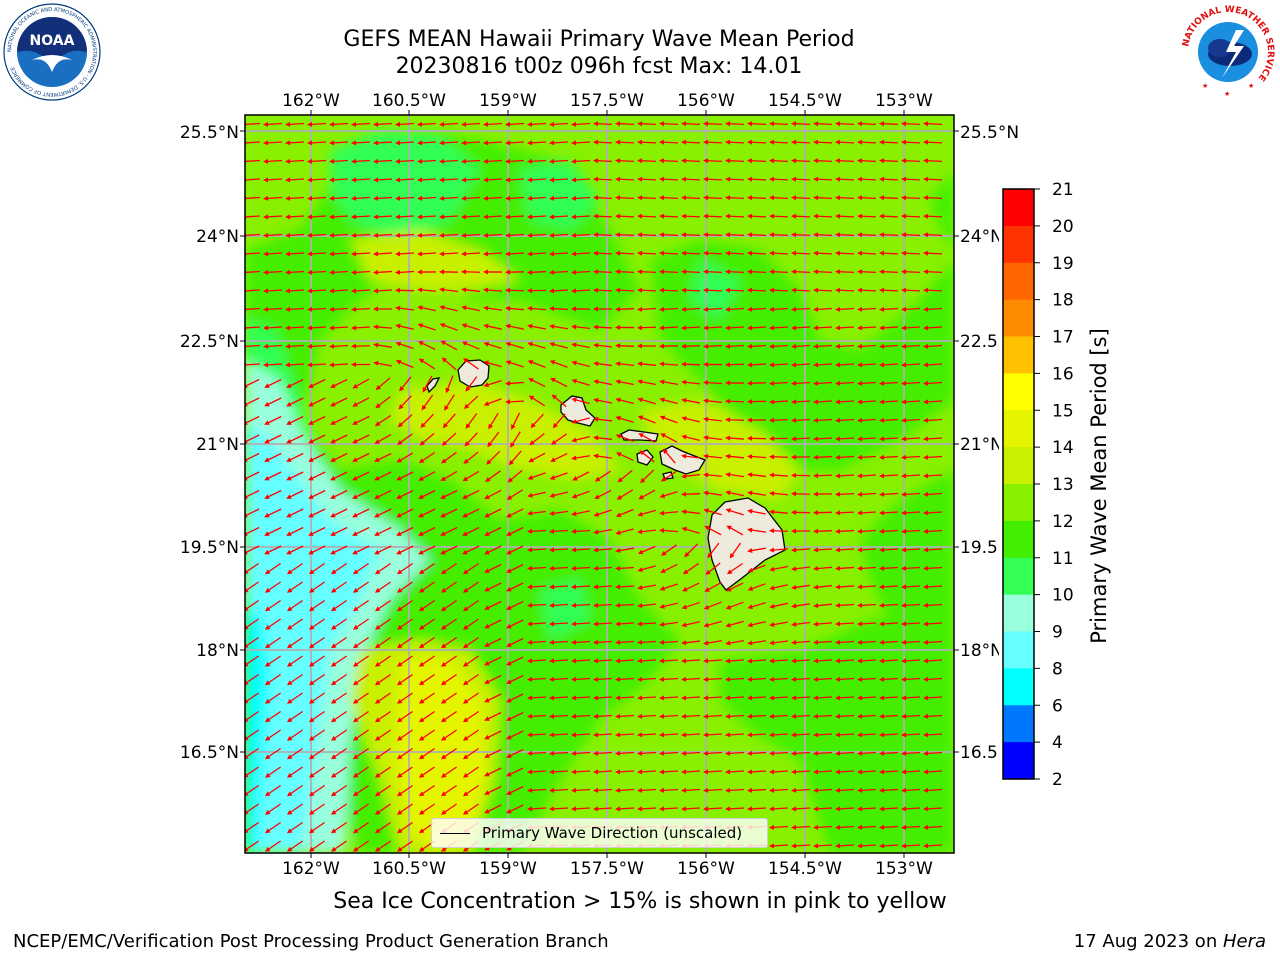  Describe the element at coordinates (746, 544) in the screenshot. I see `island-hawaii` at that location.